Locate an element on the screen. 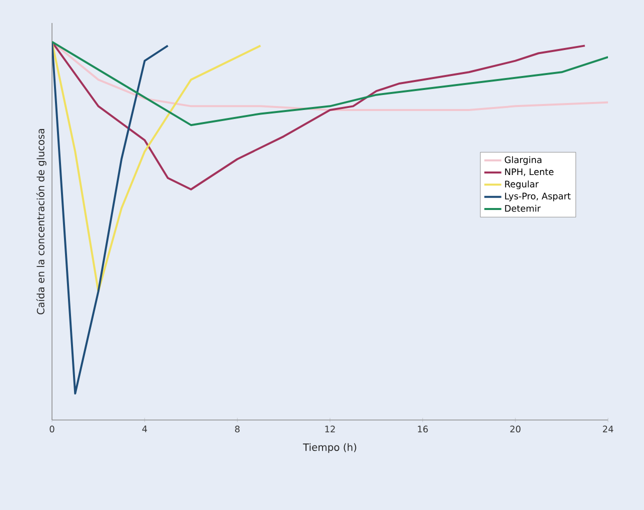 The height and width of the screenshot is (510, 644). x-tick-label: 20 is located at coordinates (515, 429).